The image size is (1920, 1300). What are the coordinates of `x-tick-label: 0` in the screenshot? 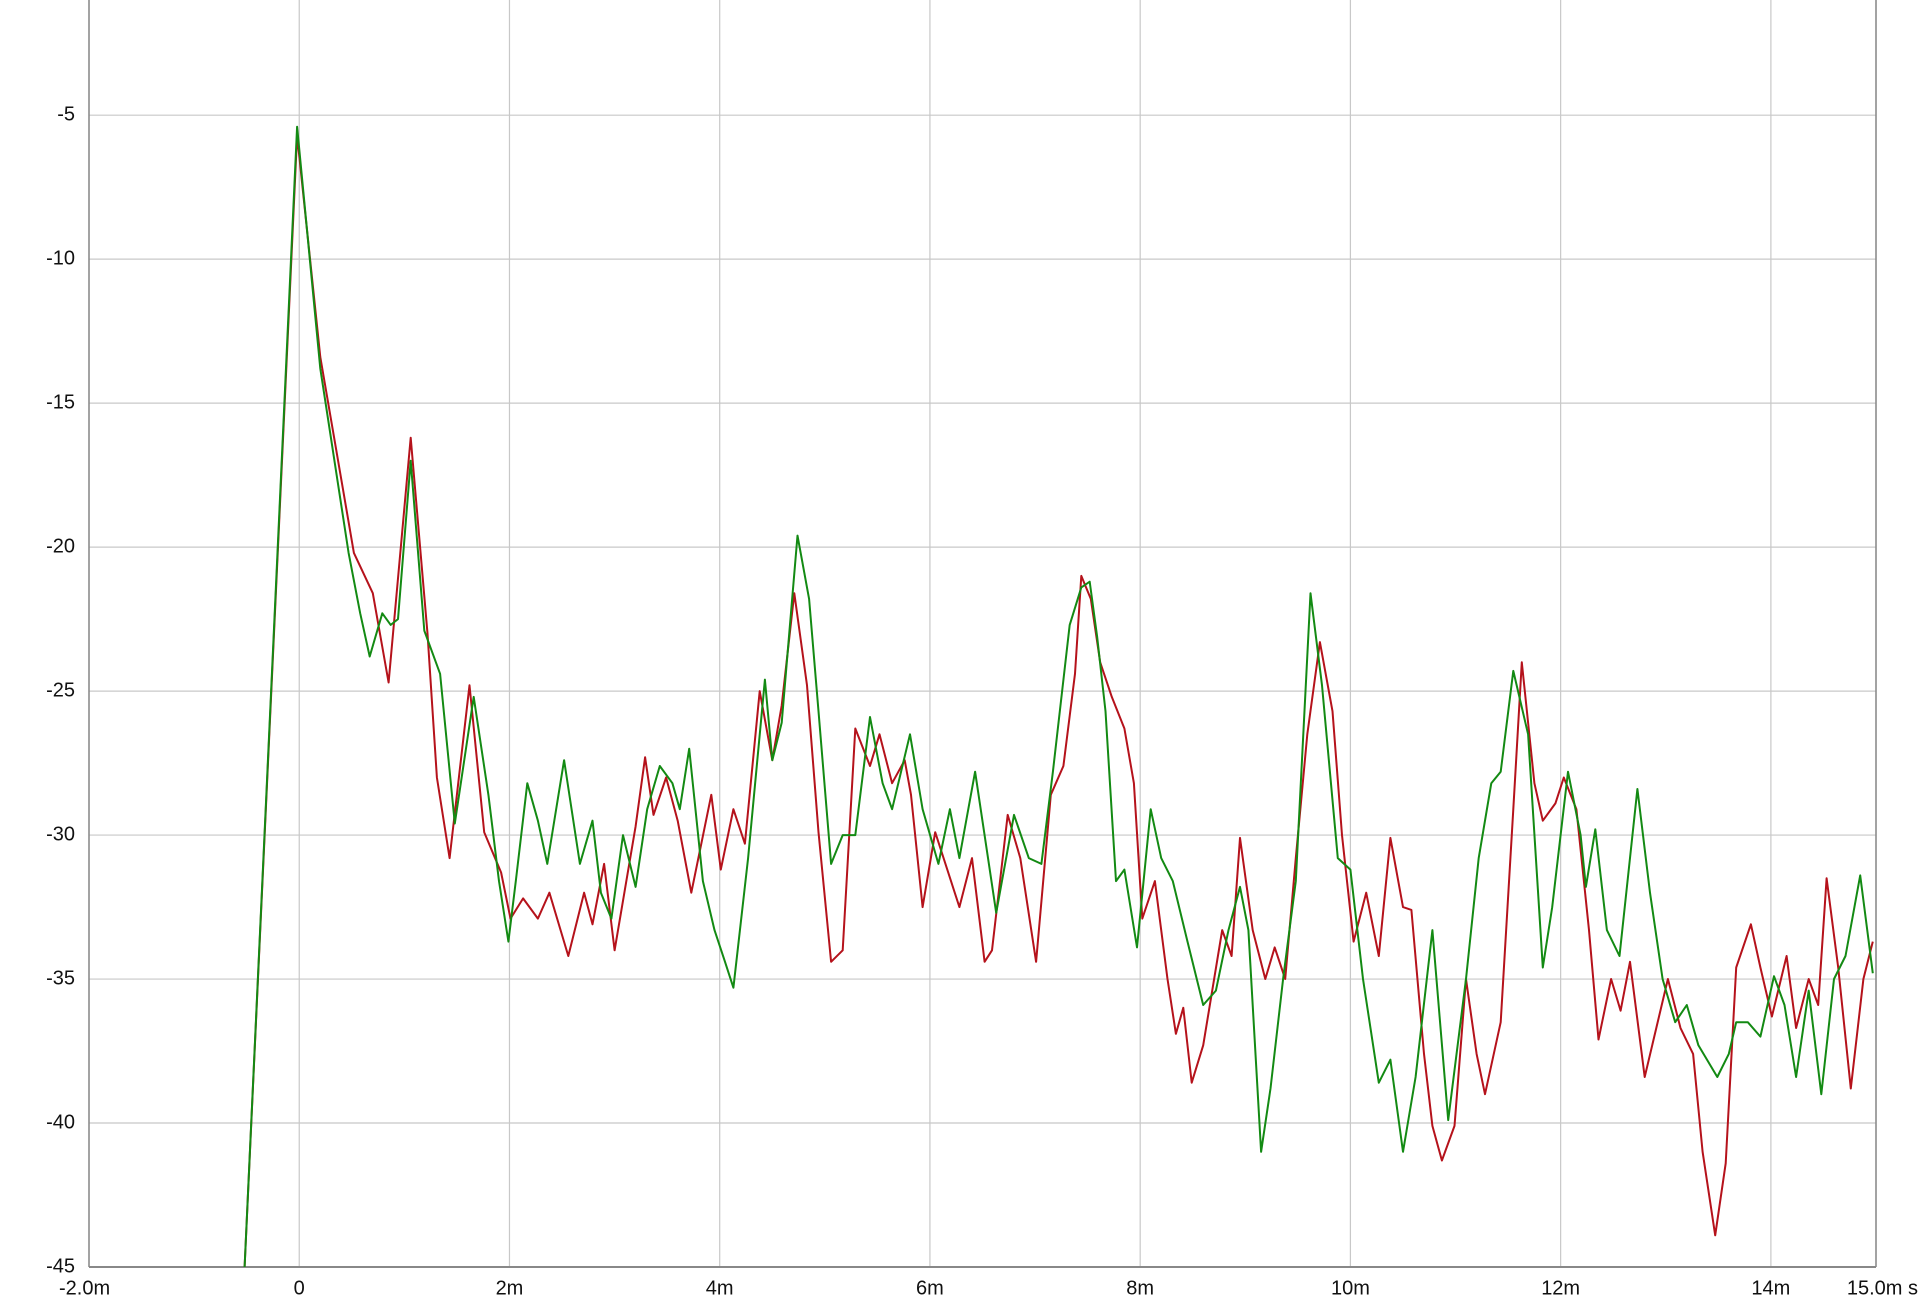 It's located at (299, 1288).